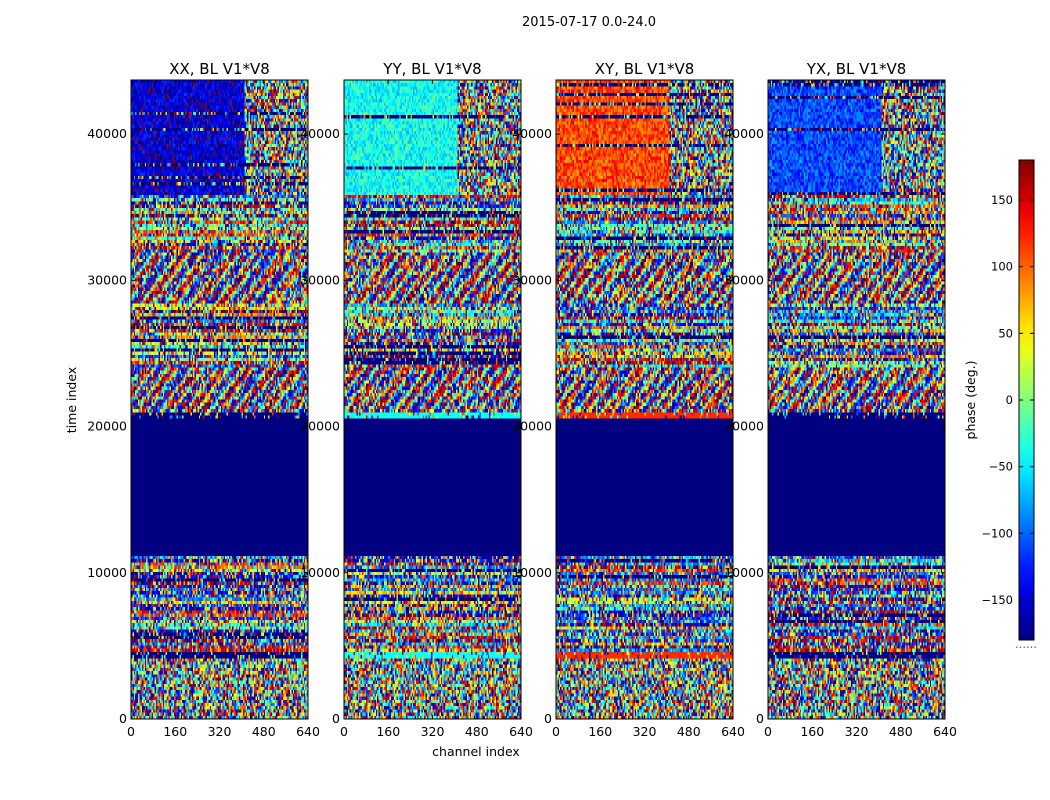 This screenshot has height=800, width=1050. What do you see at coordinates (997, 533) in the screenshot?
I see `colorbar-tick-label: −100` at bounding box center [997, 533].